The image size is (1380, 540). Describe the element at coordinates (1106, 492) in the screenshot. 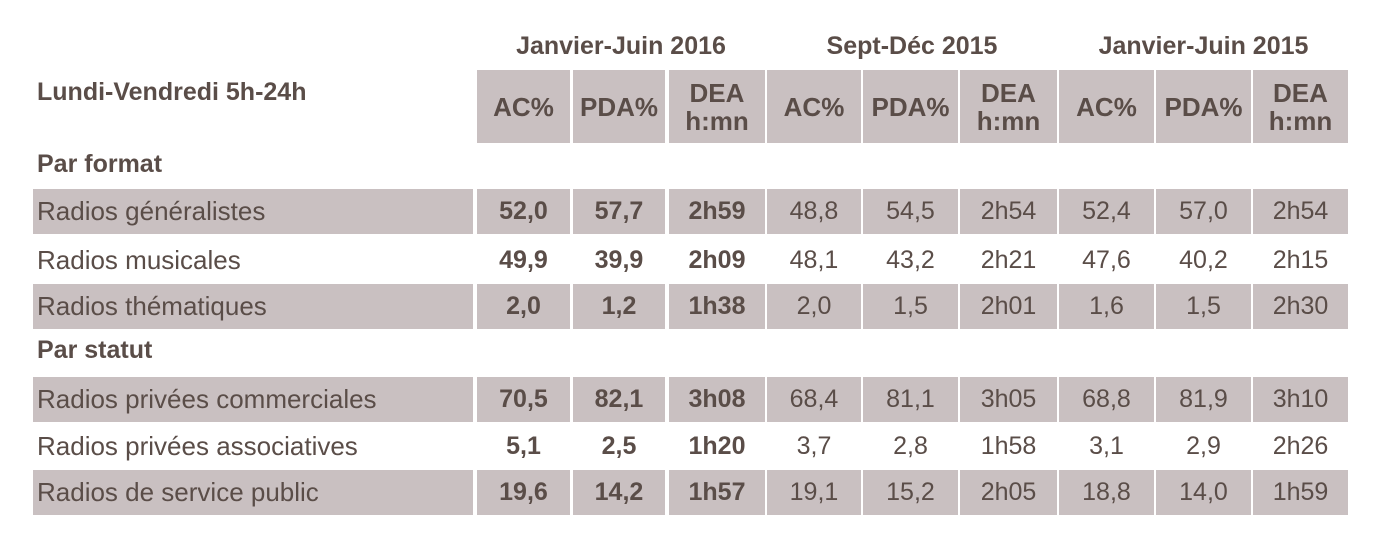

I see `table-cell: 18,8` at that location.